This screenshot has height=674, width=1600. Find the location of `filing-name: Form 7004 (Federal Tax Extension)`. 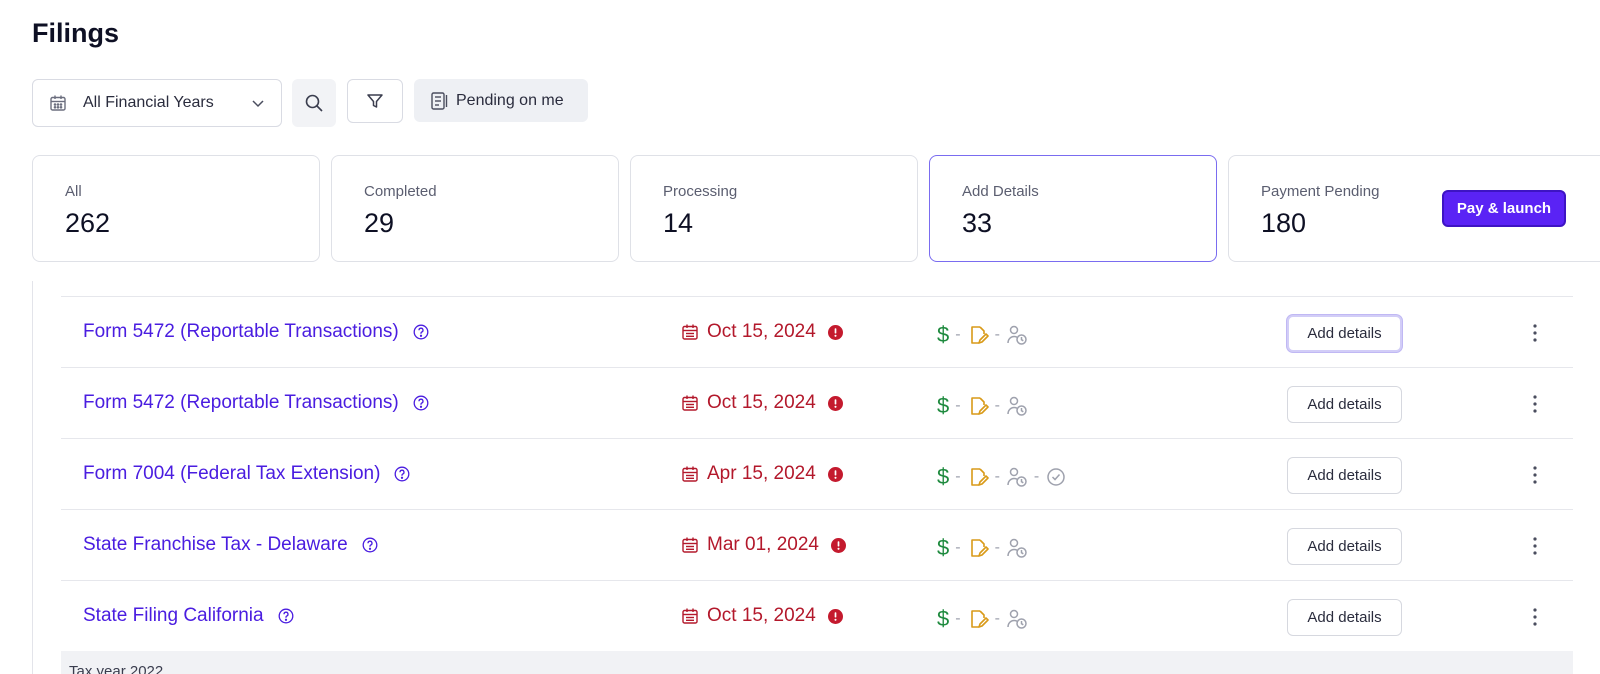

filing-name: Form 7004 (Federal Tax Extension) is located at coordinates (232, 473).